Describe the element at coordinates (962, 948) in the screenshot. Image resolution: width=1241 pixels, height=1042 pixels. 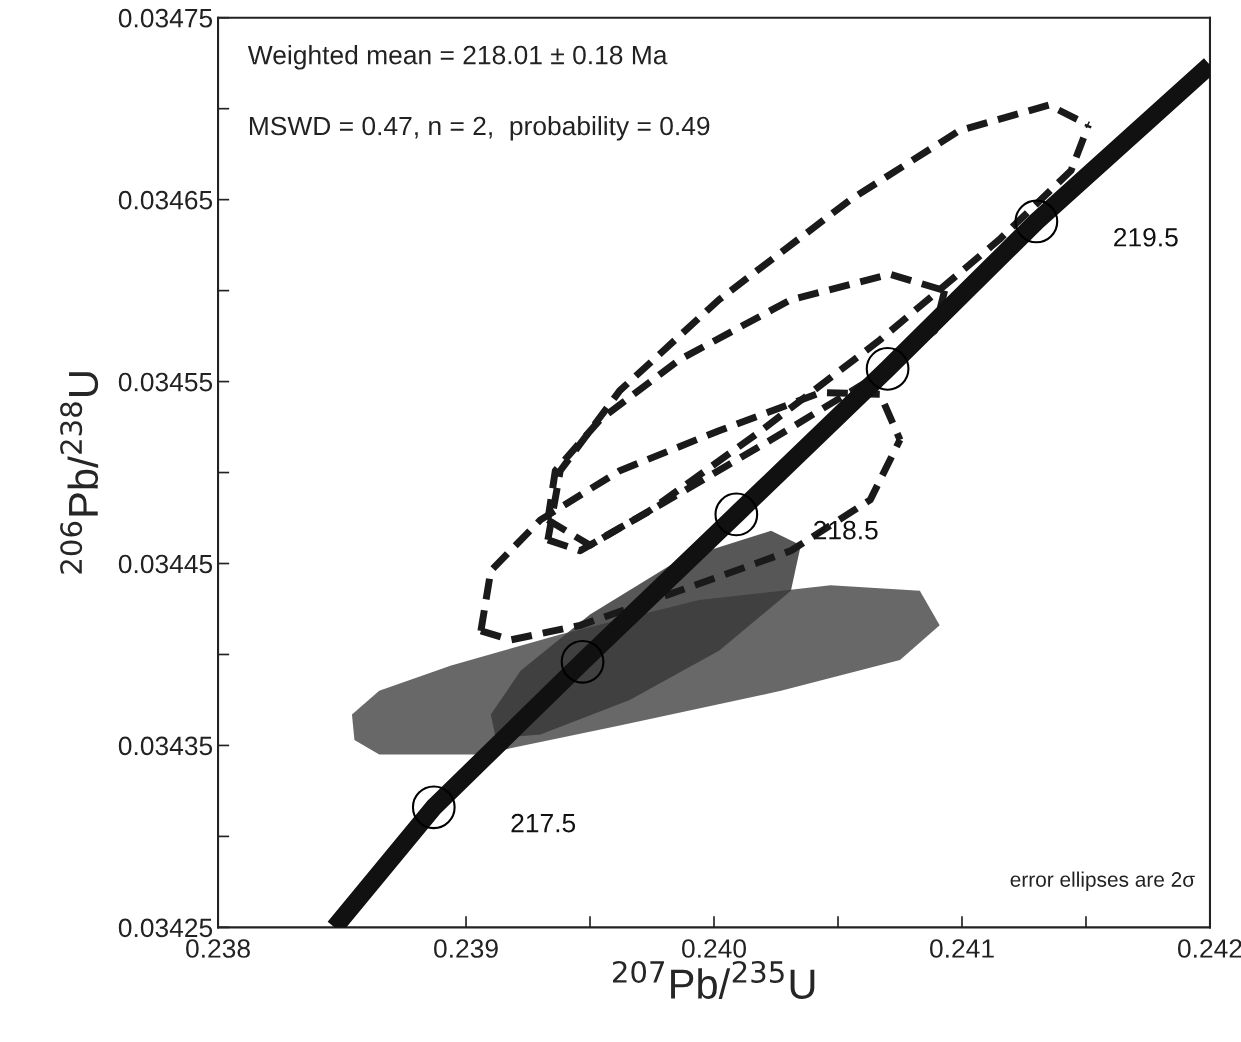
I see `x-tick-label: 0.241` at that location.